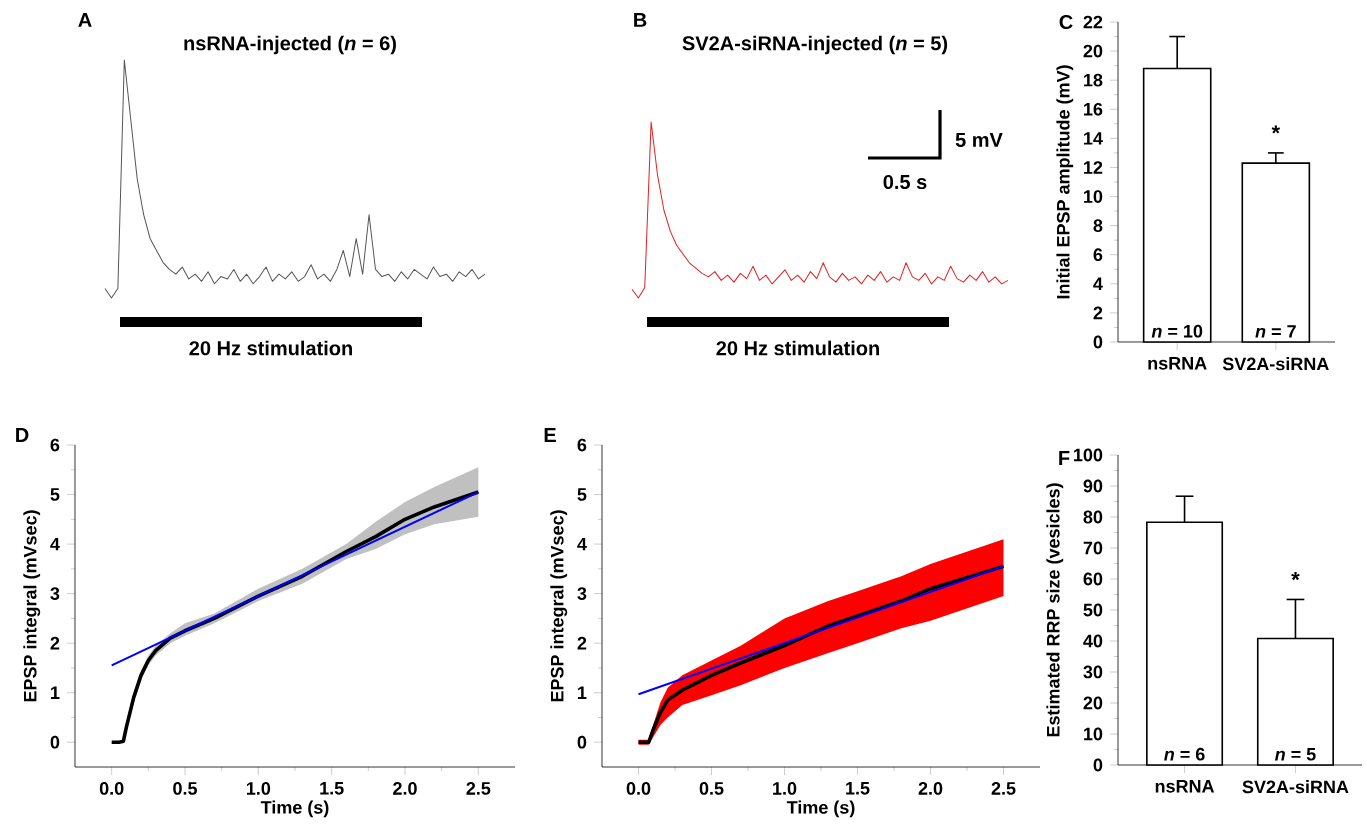 Image resolution: width=1367 pixels, height=831 pixels. Describe the element at coordinates (1088, 455) in the screenshot. I see `y-tick-label: 100` at that location.